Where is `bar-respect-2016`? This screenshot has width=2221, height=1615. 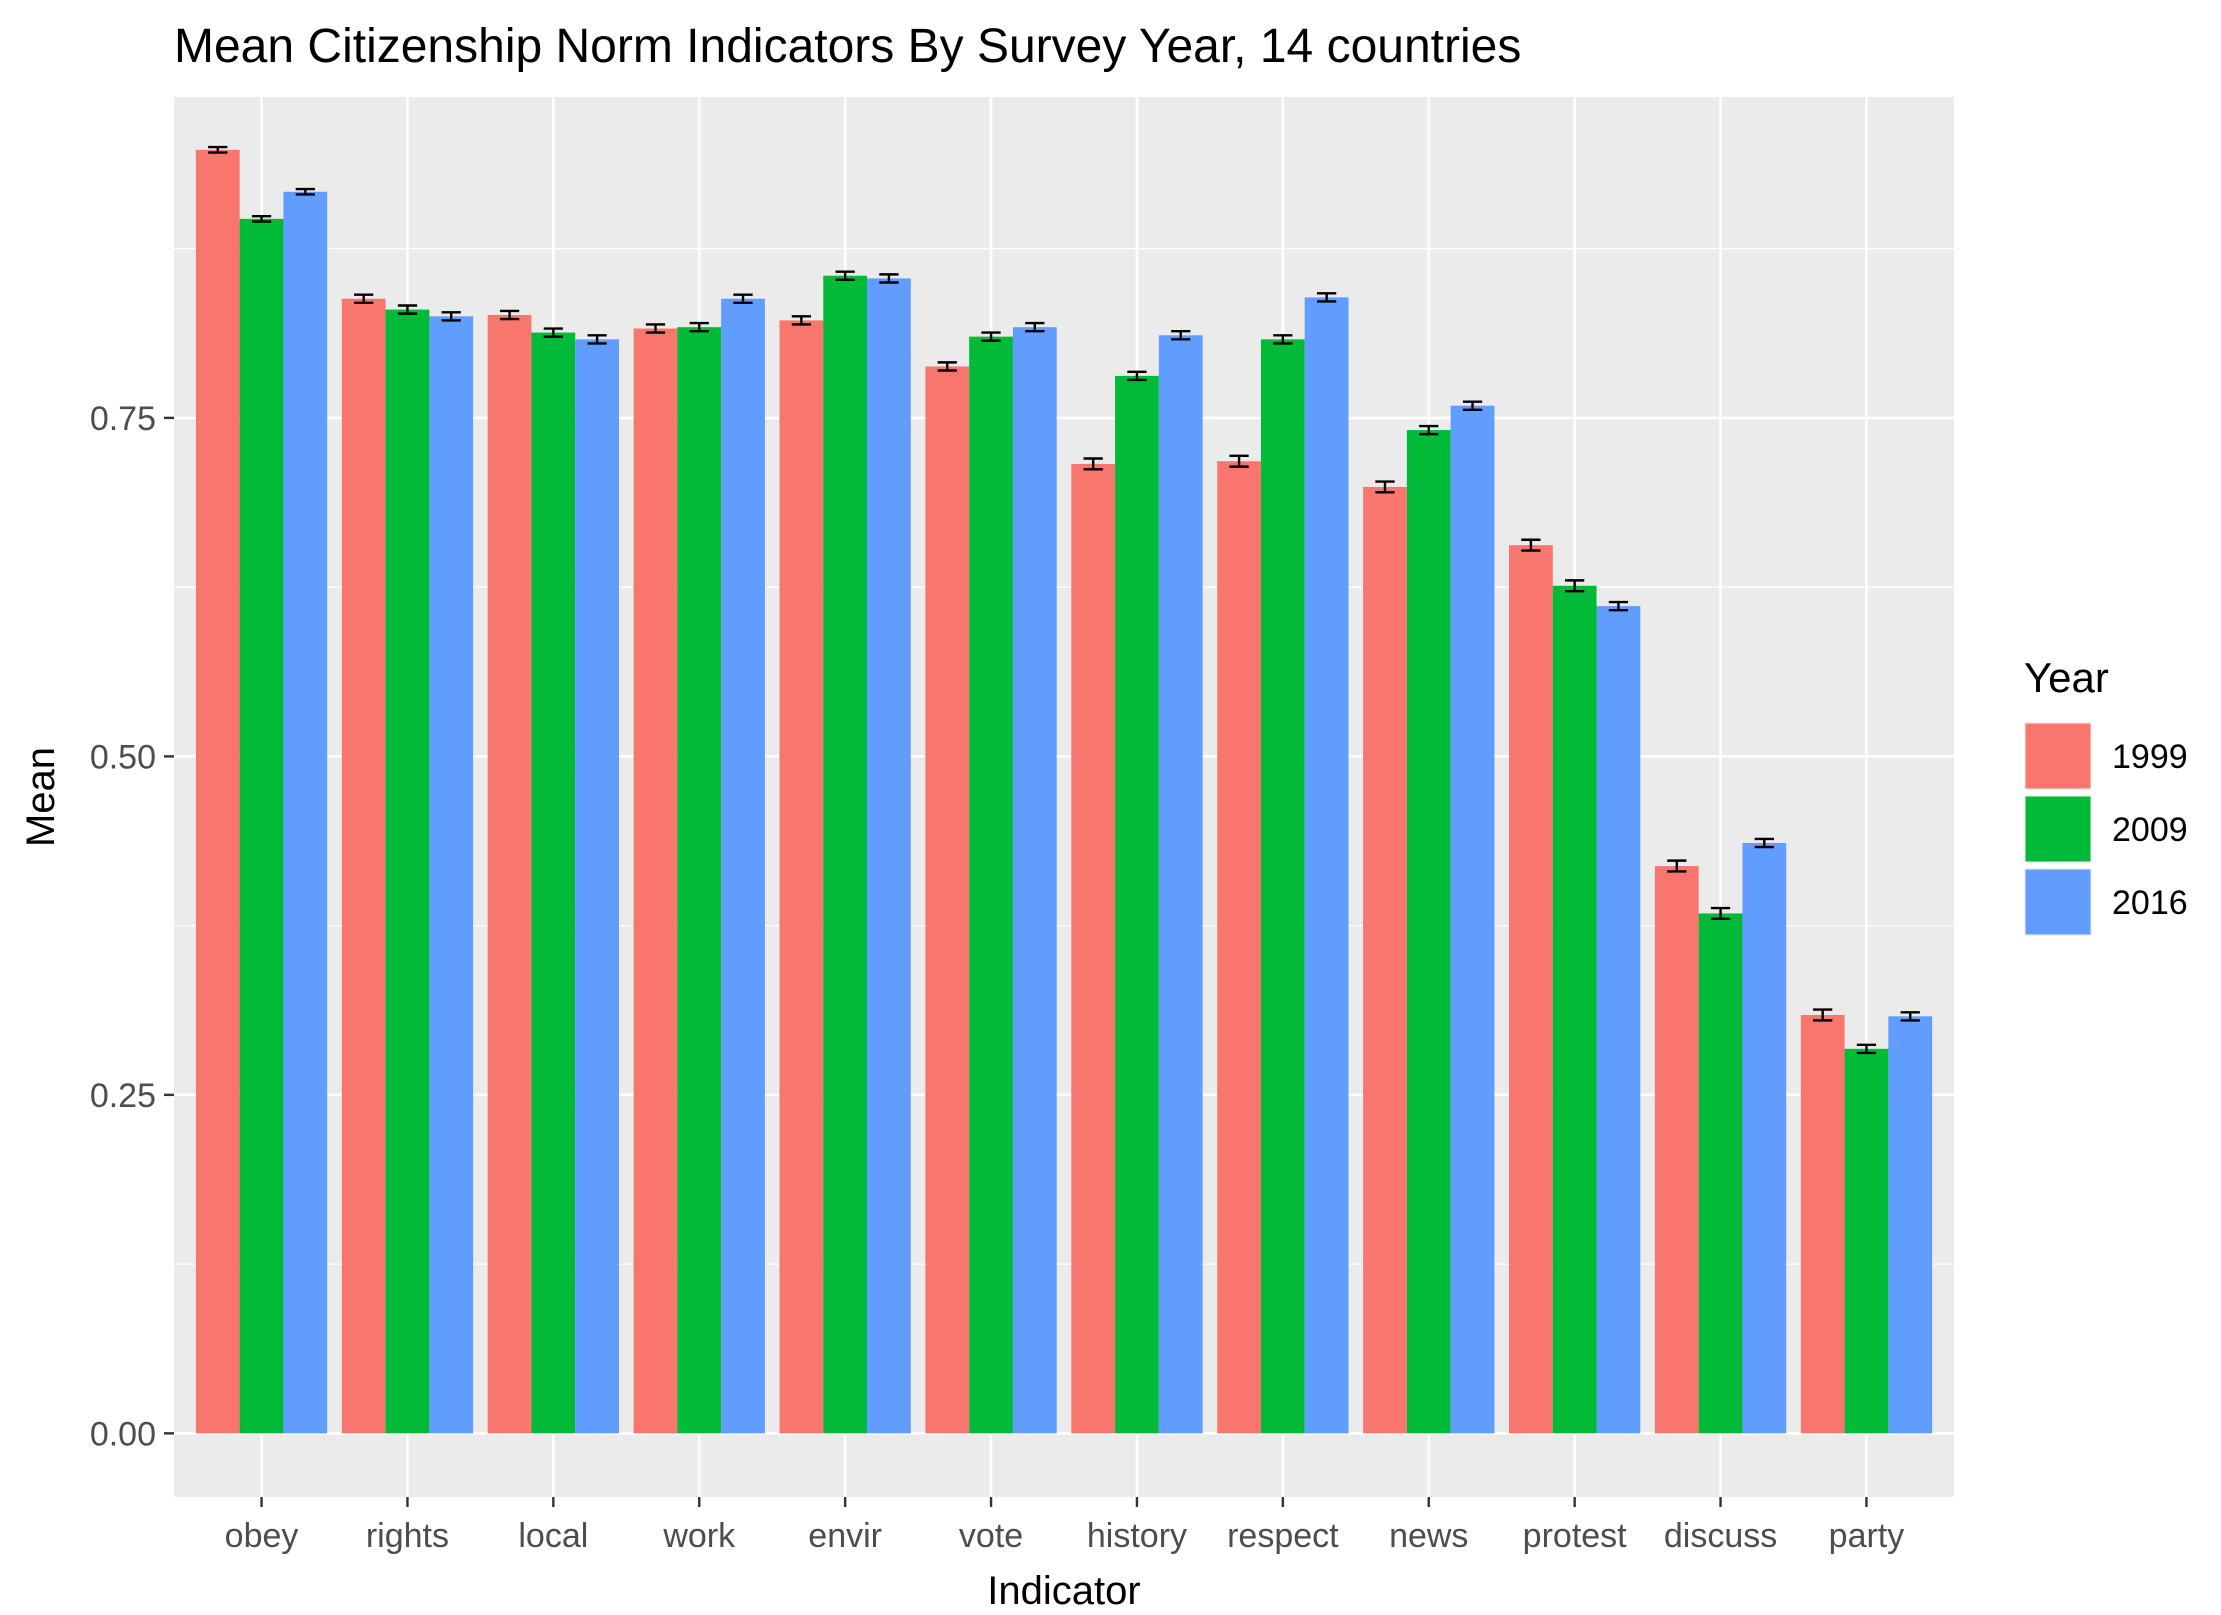 bar-respect-2016 is located at coordinates (1326, 865).